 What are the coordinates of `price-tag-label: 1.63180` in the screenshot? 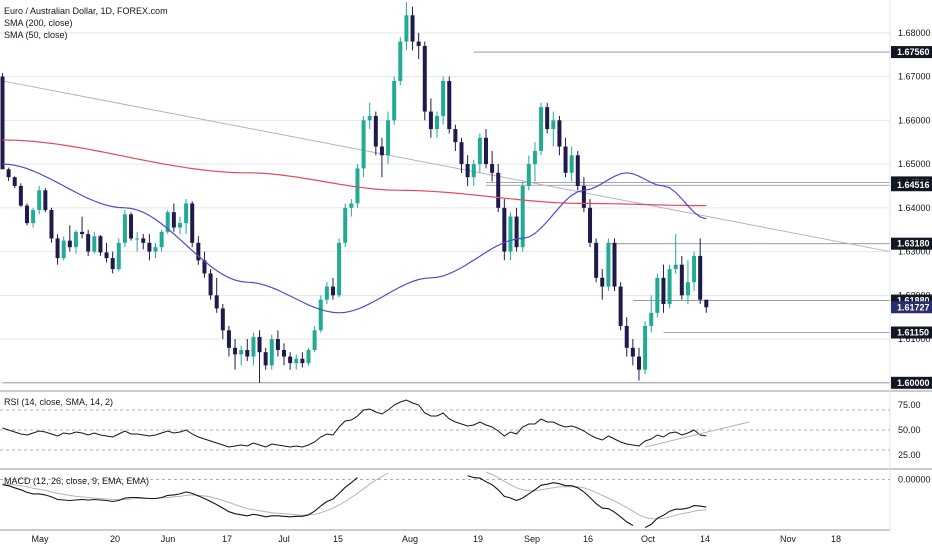 It's located at (913, 244).